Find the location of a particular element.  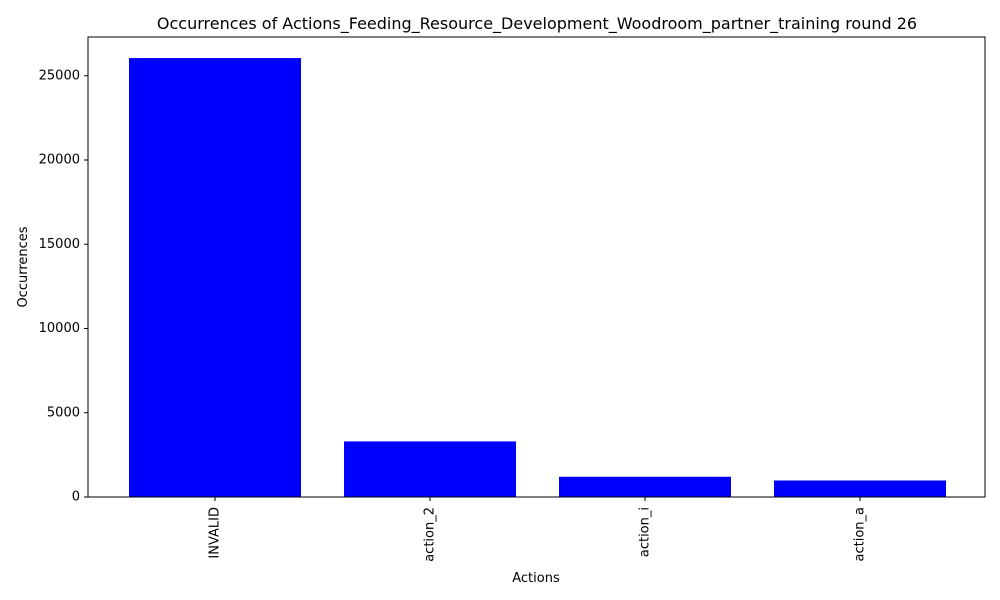

x-tick-label: INVALID is located at coordinates (215, 533).